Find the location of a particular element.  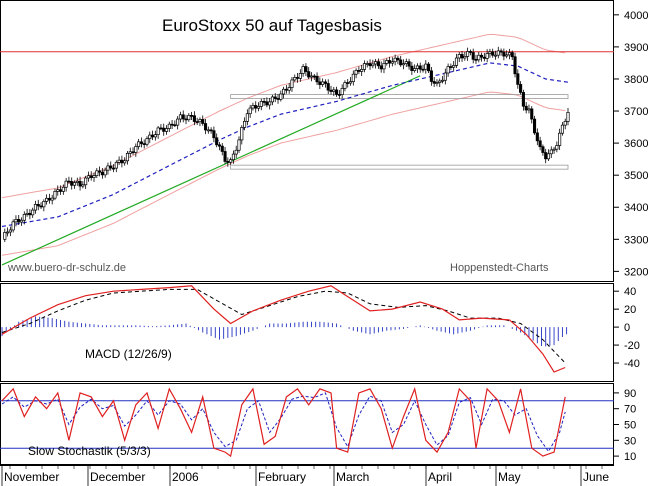

watermark-right: Hoppenstedt-Charts is located at coordinates (499, 268).